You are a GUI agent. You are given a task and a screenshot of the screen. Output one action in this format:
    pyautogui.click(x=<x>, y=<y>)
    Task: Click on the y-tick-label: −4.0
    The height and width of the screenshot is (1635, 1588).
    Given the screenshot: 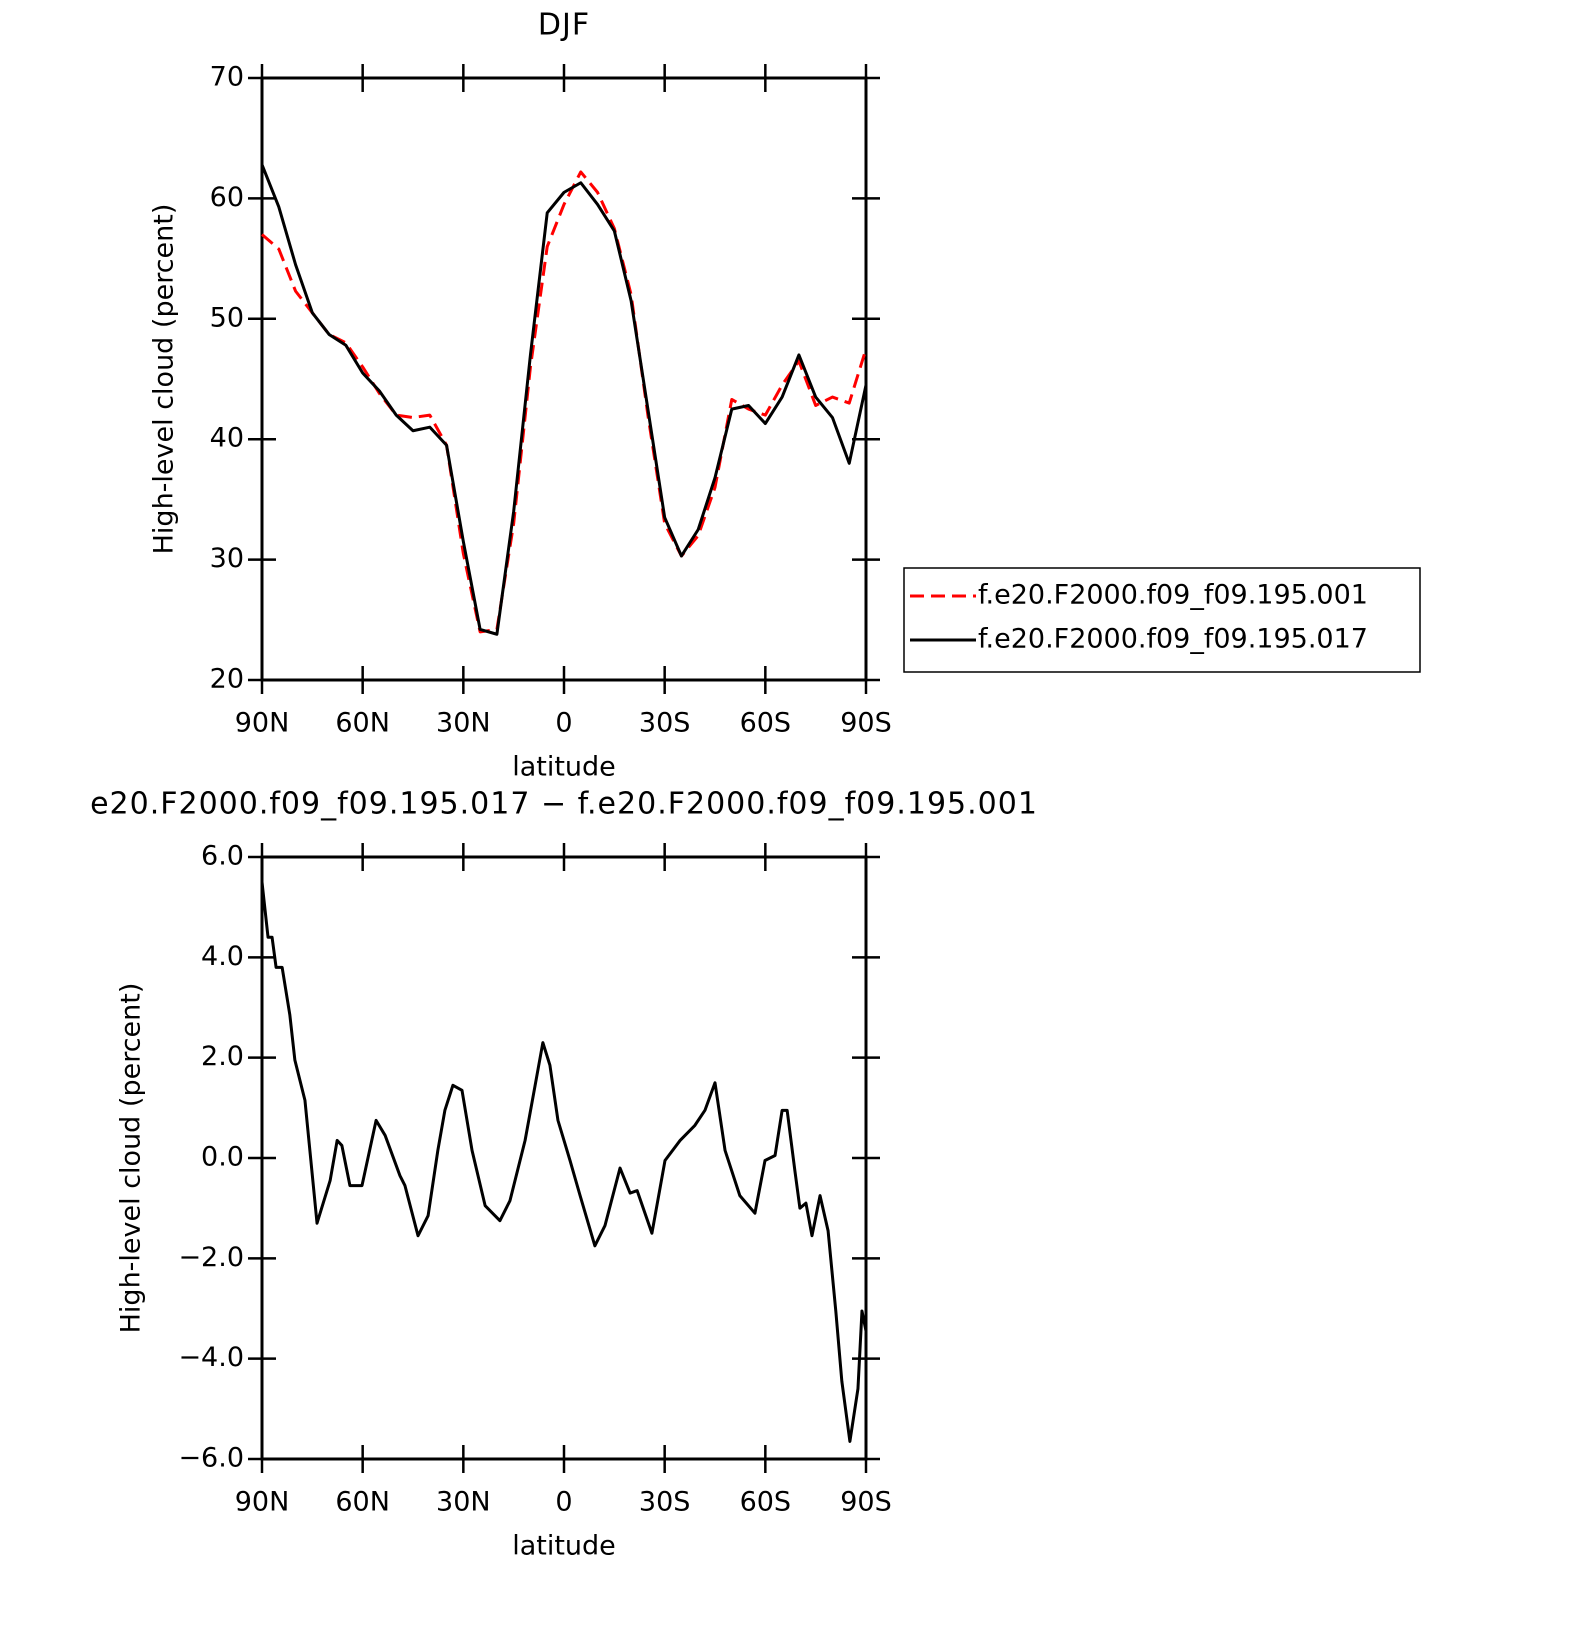 What is the action you would take?
    pyautogui.click(x=211, y=1357)
    